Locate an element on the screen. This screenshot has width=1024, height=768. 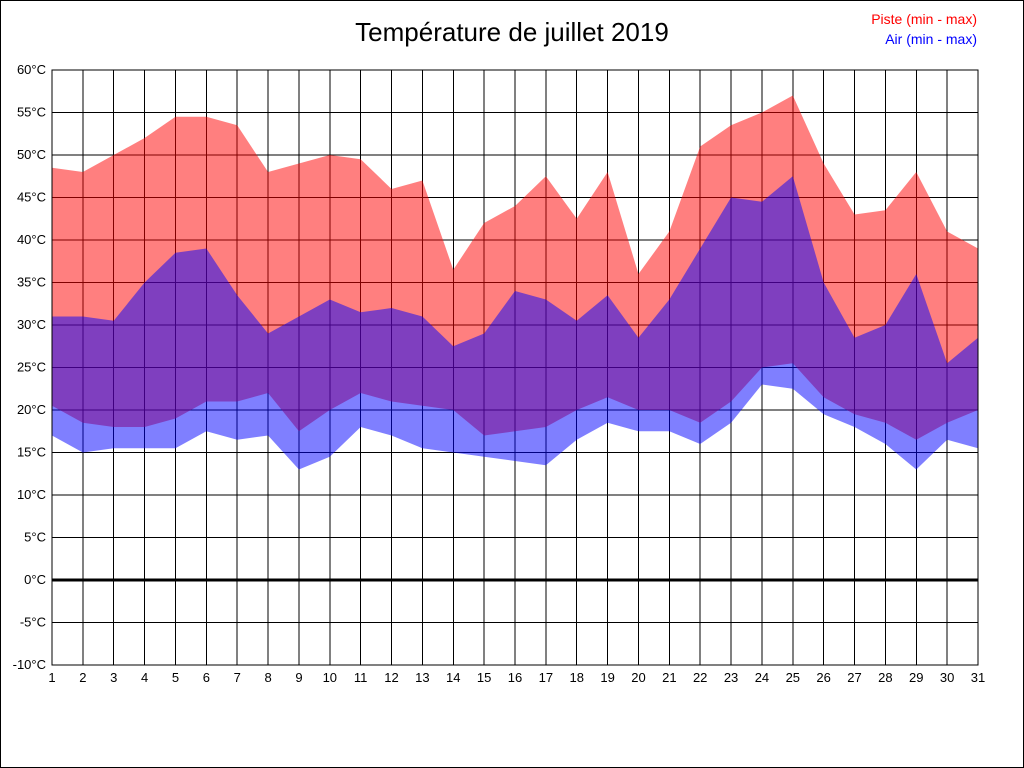
x-tick-label: 12 is located at coordinates (391, 677).